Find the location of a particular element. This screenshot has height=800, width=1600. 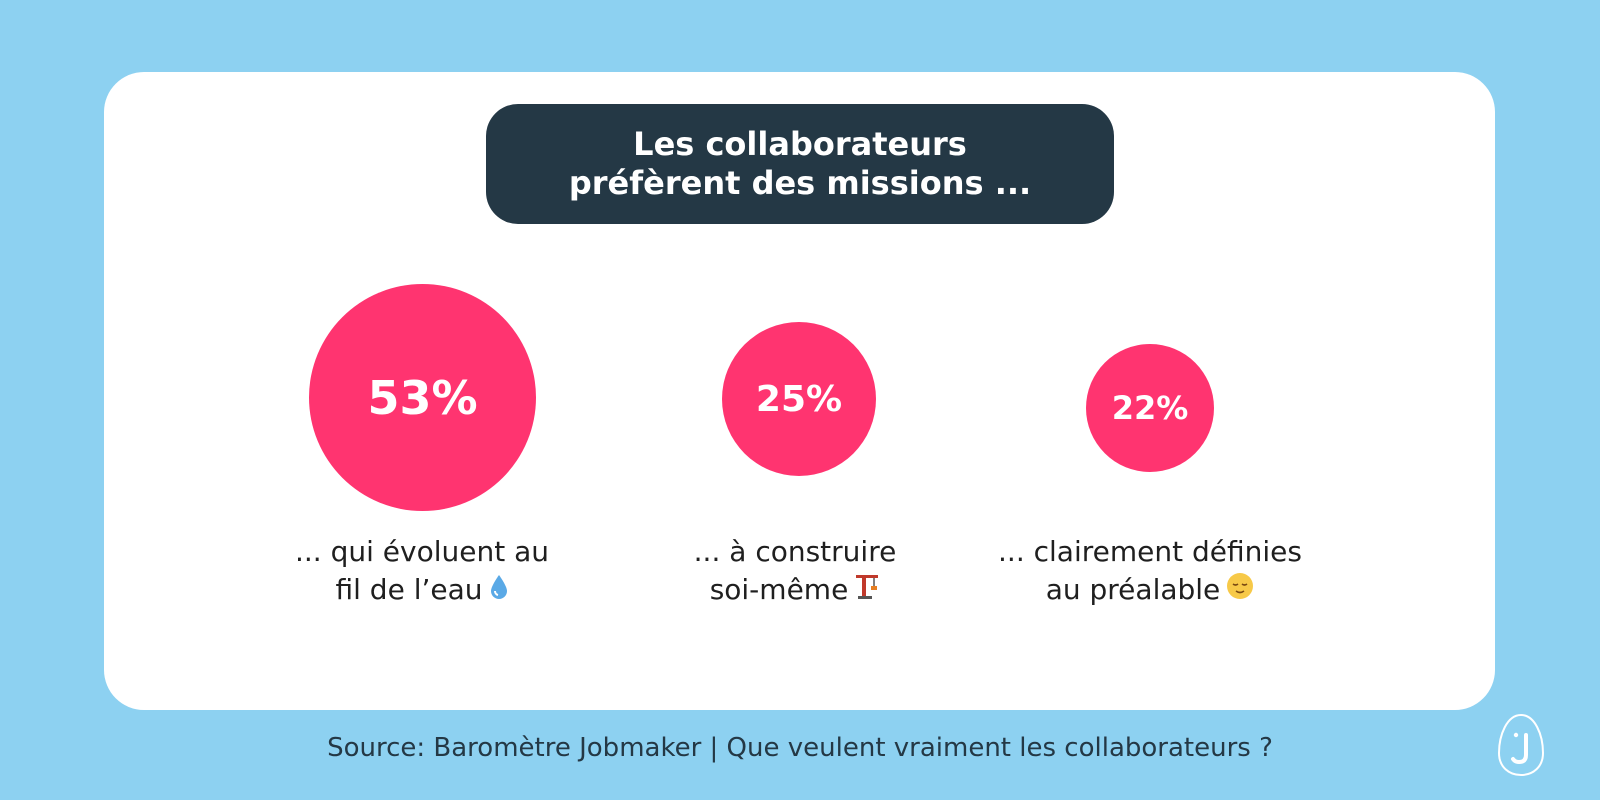

bubble-25: 25% is located at coordinates (799, 399).